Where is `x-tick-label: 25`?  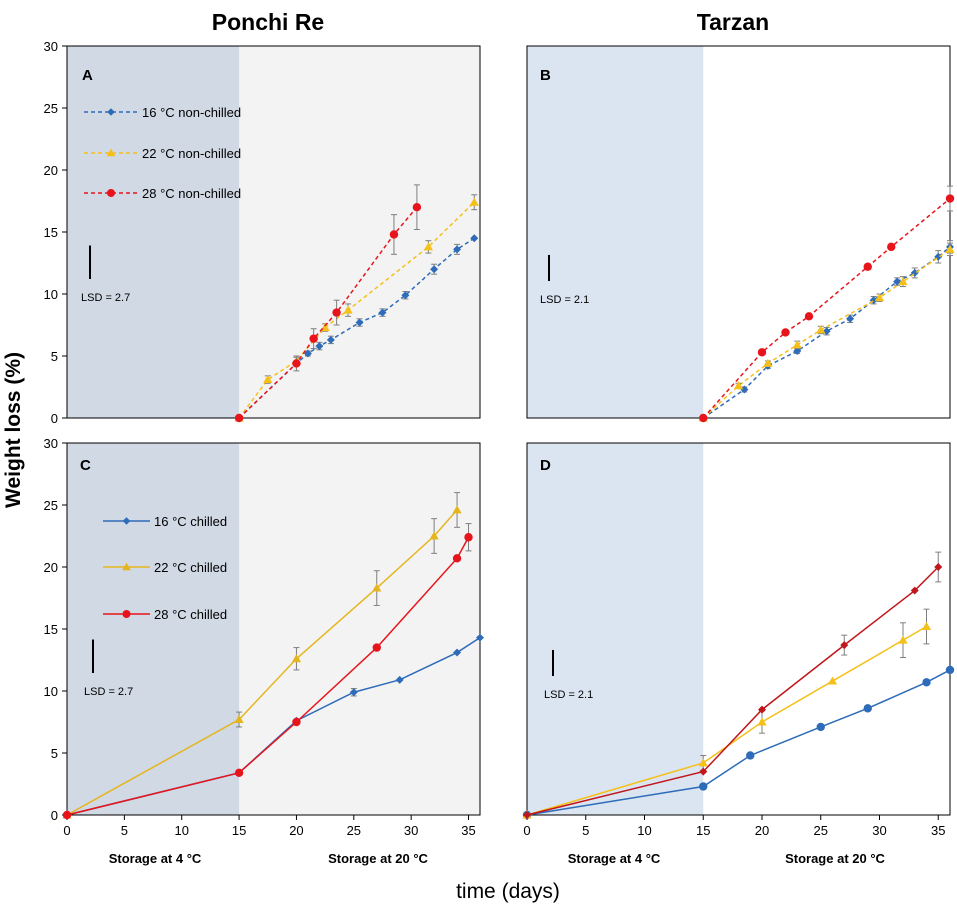 x-tick-label: 25 is located at coordinates (821, 830).